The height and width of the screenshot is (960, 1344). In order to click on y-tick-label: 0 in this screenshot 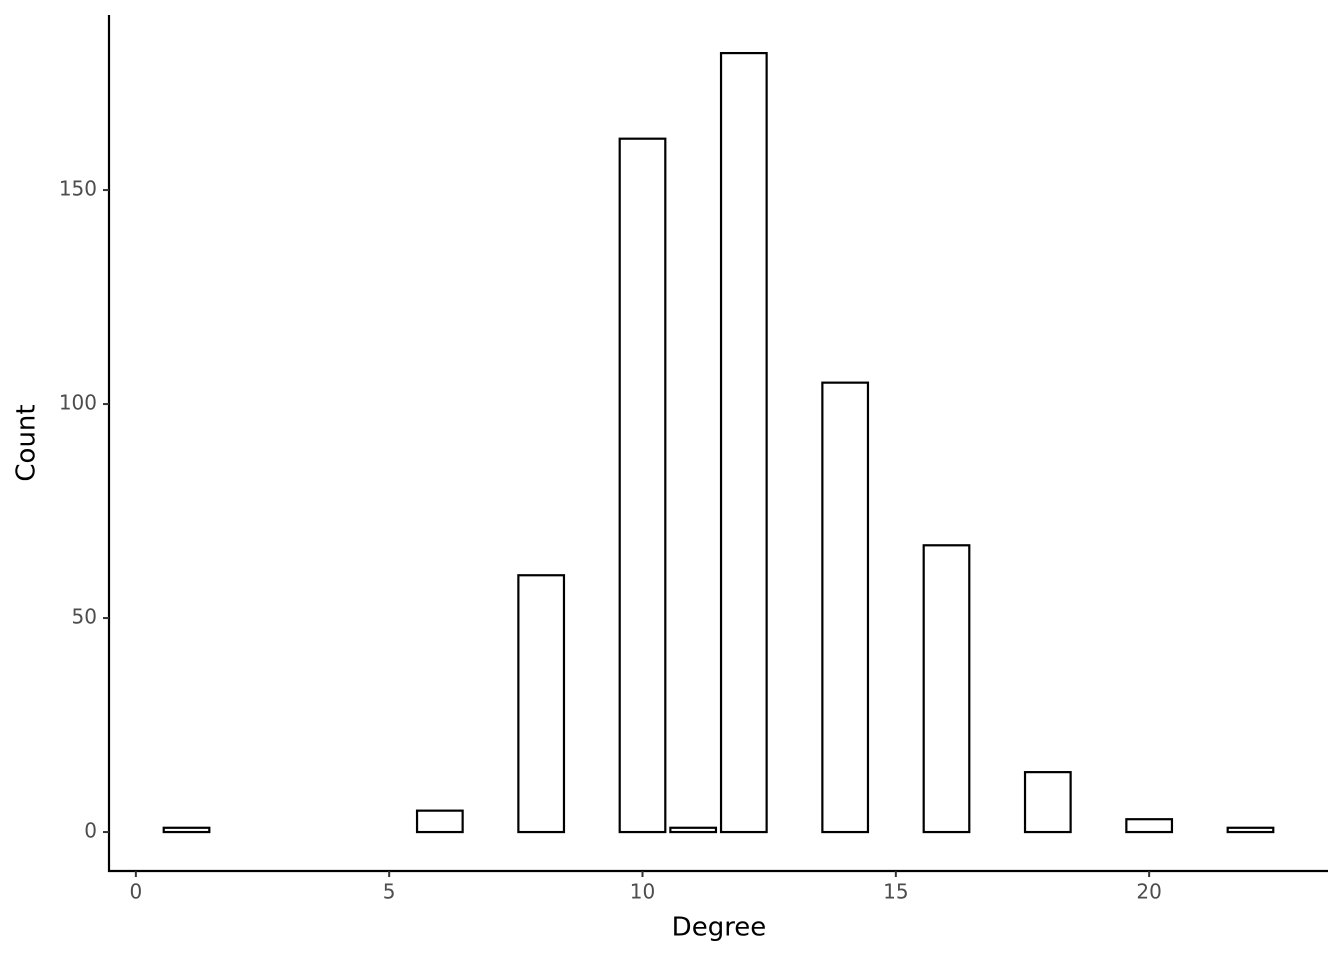, I will do `click(90, 831)`.